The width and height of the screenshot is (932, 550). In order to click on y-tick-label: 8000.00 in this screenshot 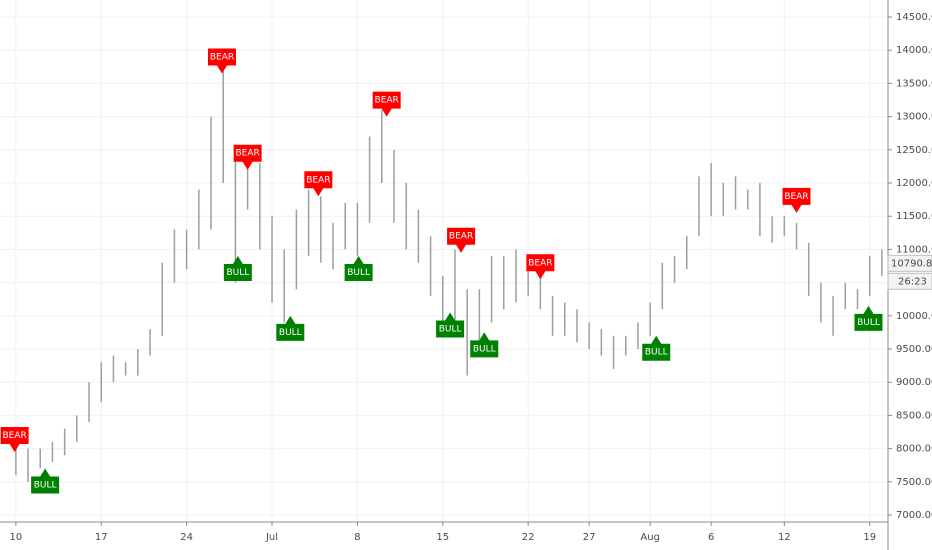, I will do `click(914, 449)`.